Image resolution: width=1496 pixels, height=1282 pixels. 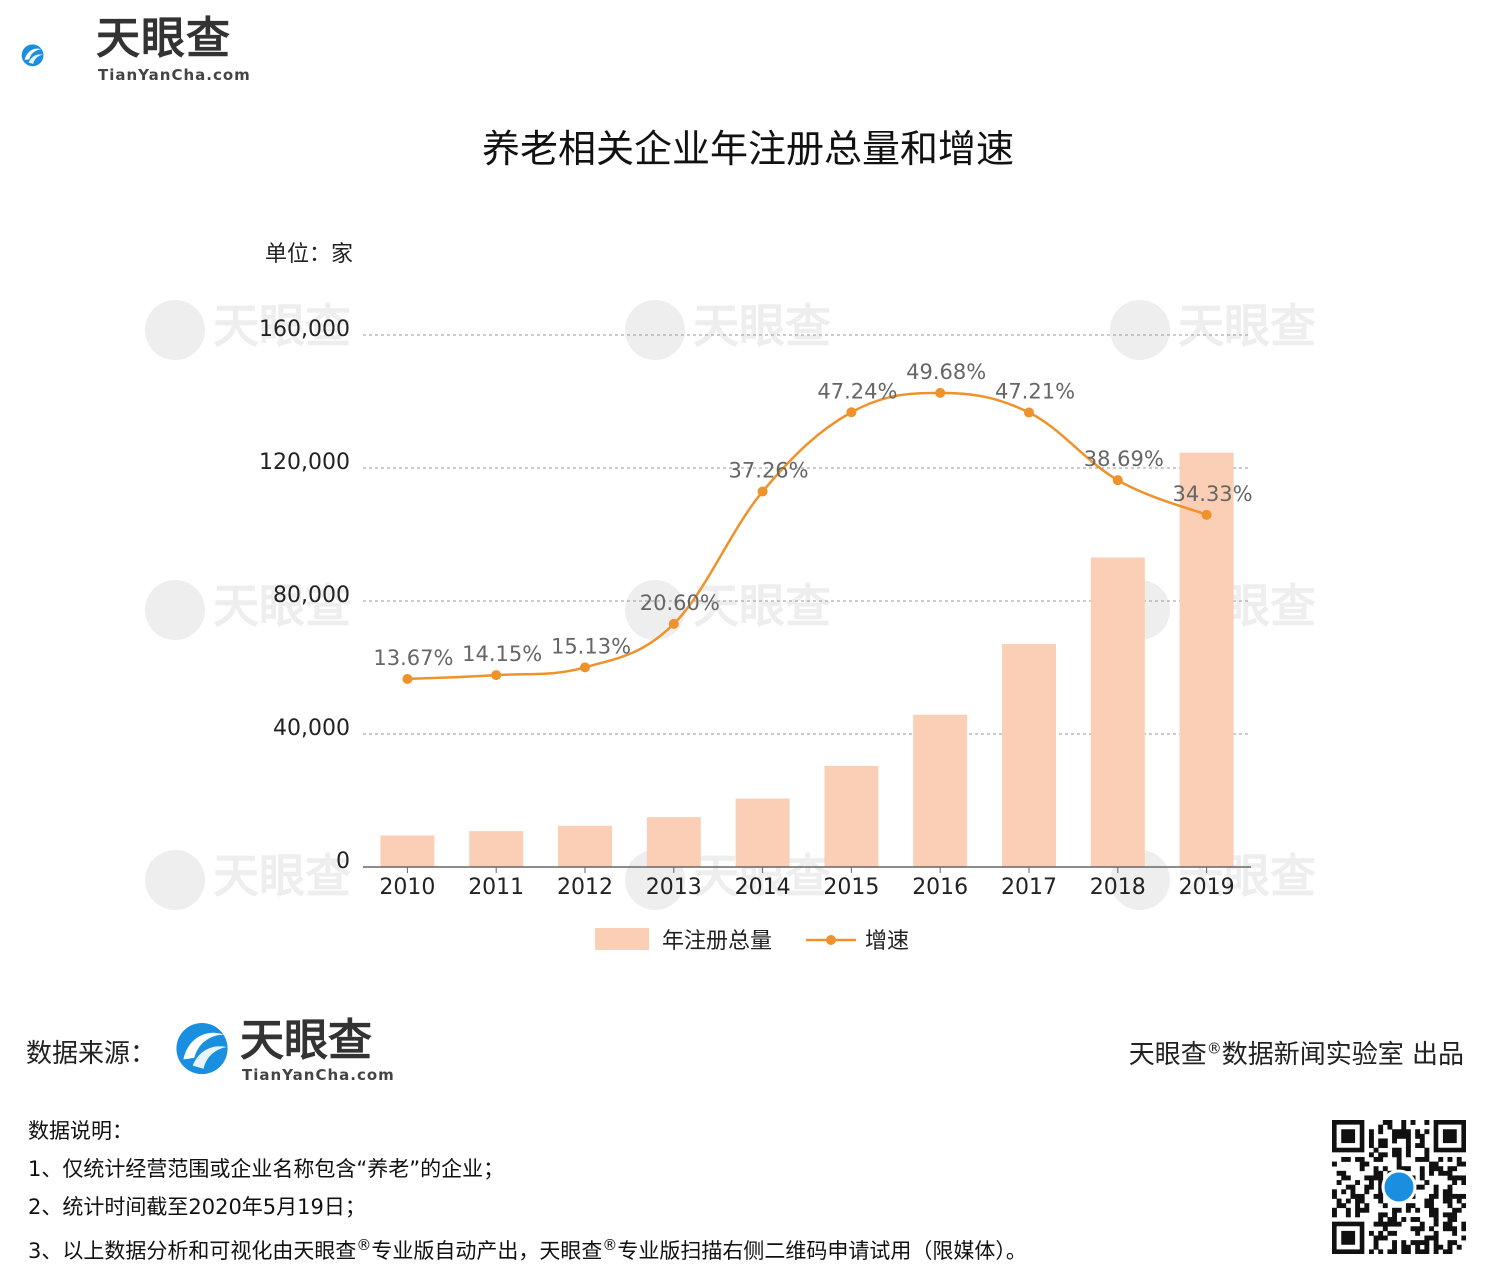 What do you see at coordinates (304, 329) in the screenshot?
I see `y-tick-label: 160,000` at bounding box center [304, 329].